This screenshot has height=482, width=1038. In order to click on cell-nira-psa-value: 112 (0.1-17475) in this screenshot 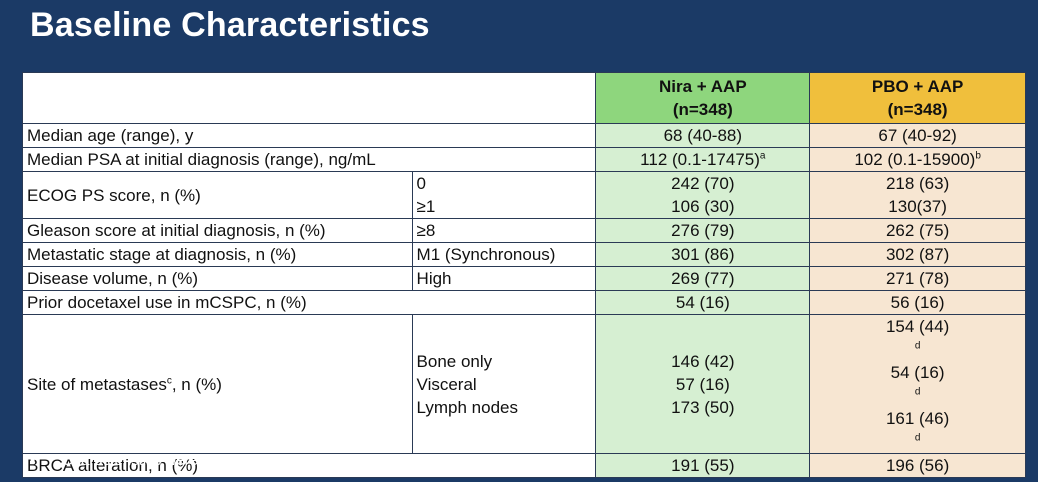, I will do `click(700, 159)`.